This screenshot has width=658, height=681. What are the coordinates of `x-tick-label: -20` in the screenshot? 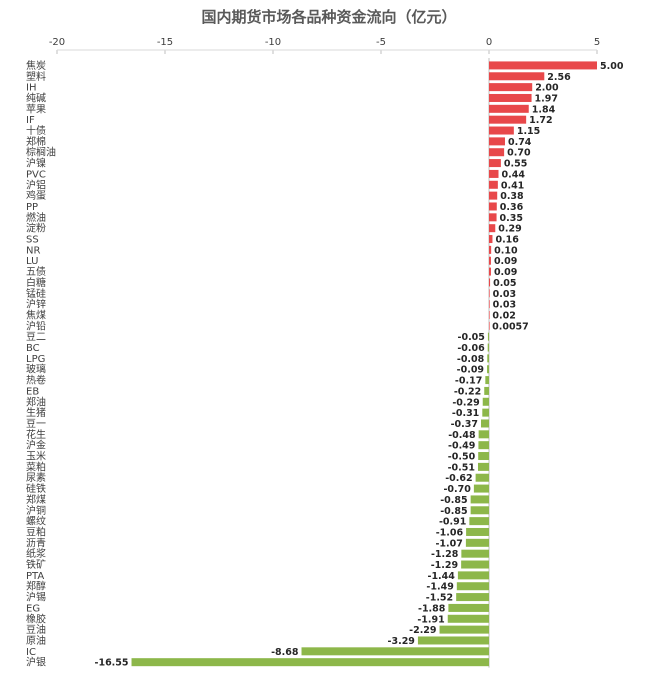 It's located at (57, 42).